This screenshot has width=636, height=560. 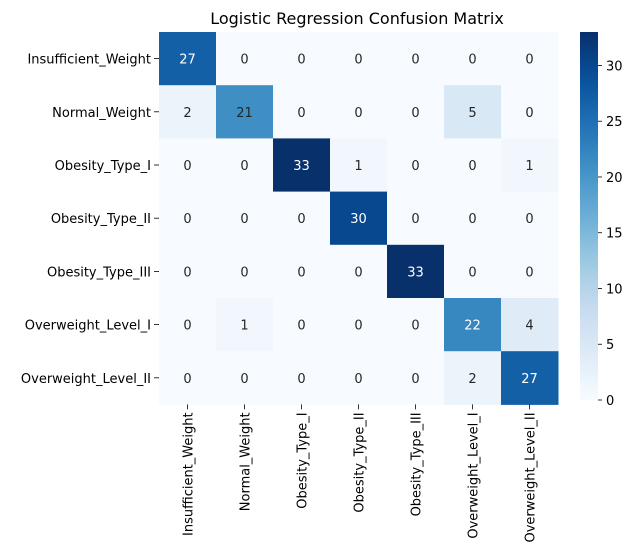 What do you see at coordinates (246, 461) in the screenshot?
I see `x-tick-label: Normal_Weight` at bounding box center [246, 461].